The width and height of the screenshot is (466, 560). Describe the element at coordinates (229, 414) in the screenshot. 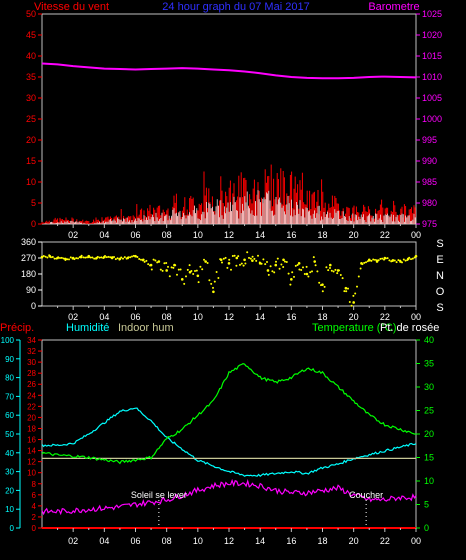

I see `temperature-line` at that location.